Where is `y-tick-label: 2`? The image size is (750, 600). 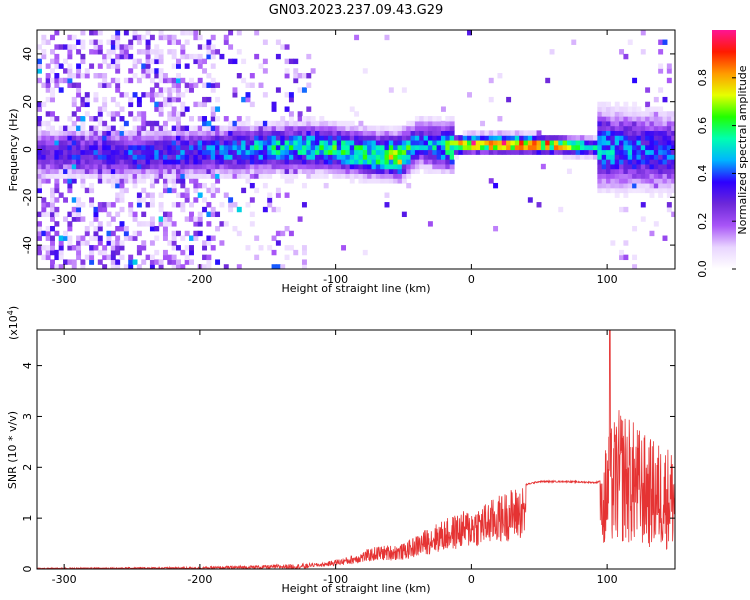 y-tick-label: 2 is located at coordinates (27, 467).